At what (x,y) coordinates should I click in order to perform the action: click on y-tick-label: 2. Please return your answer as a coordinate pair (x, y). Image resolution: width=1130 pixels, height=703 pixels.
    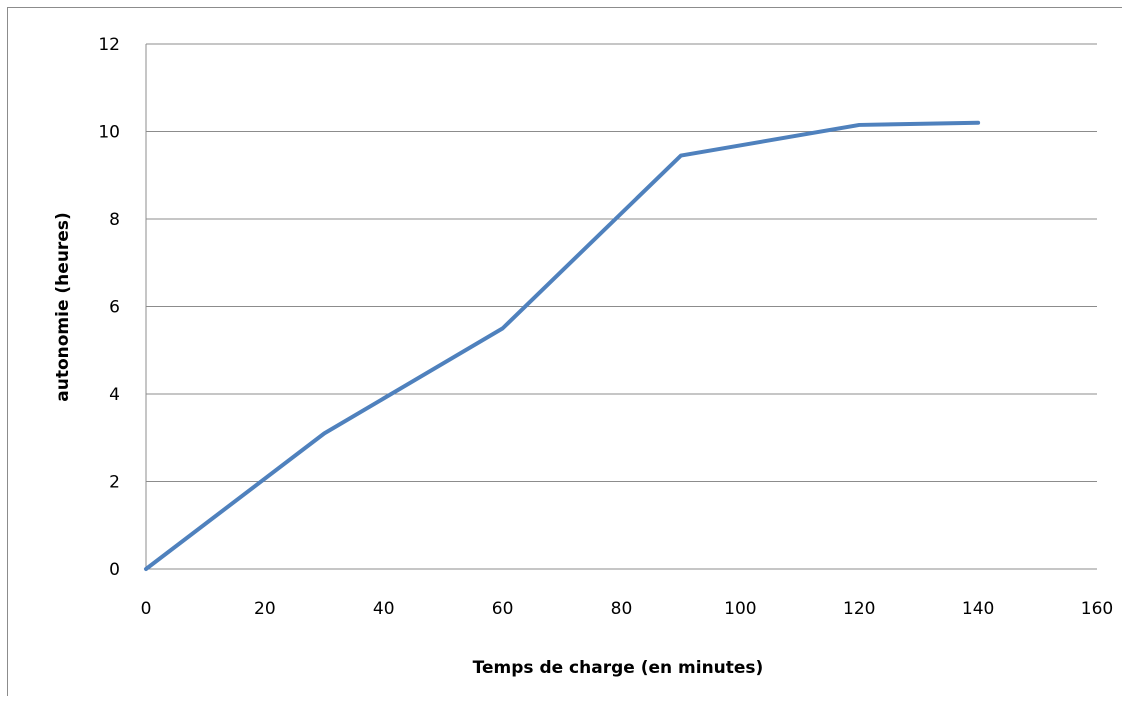
    Looking at the image, I should click on (114, 483).